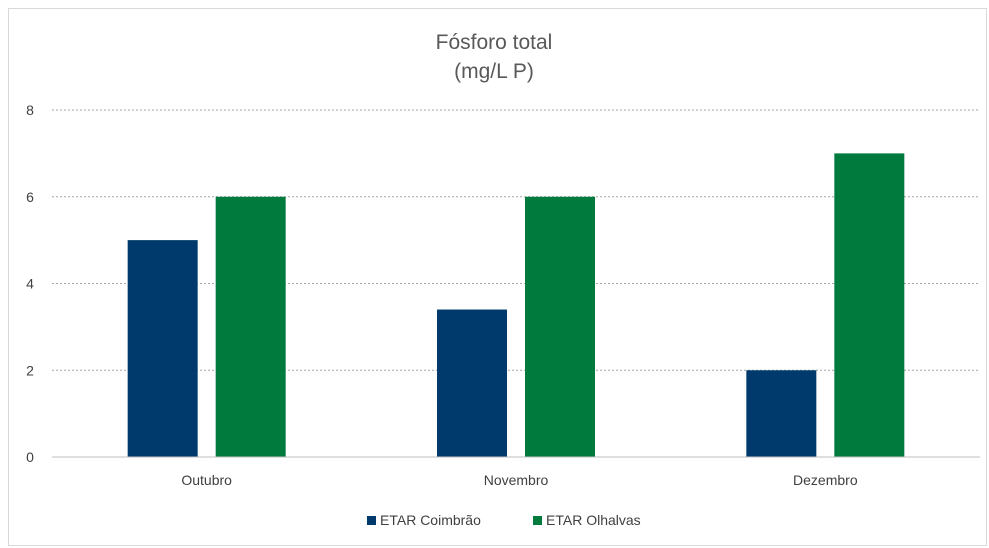  Describe the element at coordinates (516, 480) in the screenshot. I see `x-category-label: Novembro` at that location.